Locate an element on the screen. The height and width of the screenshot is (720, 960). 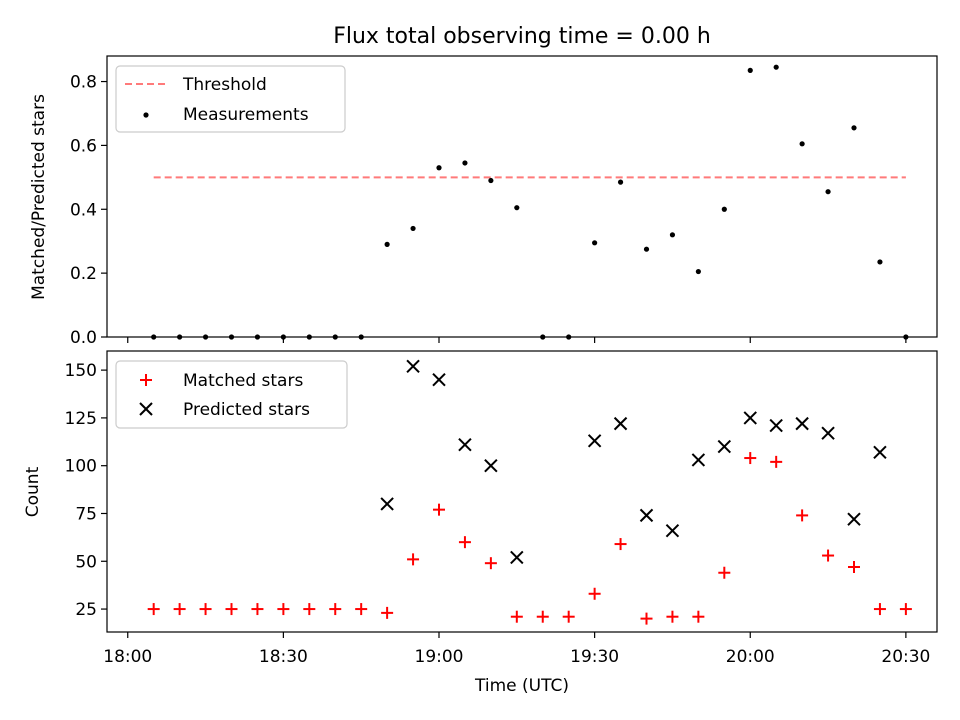
bottom-legend-box is located at coordinates (231, 394).